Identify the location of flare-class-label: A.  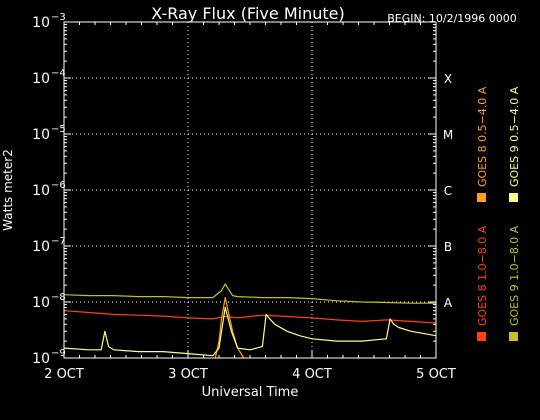
(448, 303).